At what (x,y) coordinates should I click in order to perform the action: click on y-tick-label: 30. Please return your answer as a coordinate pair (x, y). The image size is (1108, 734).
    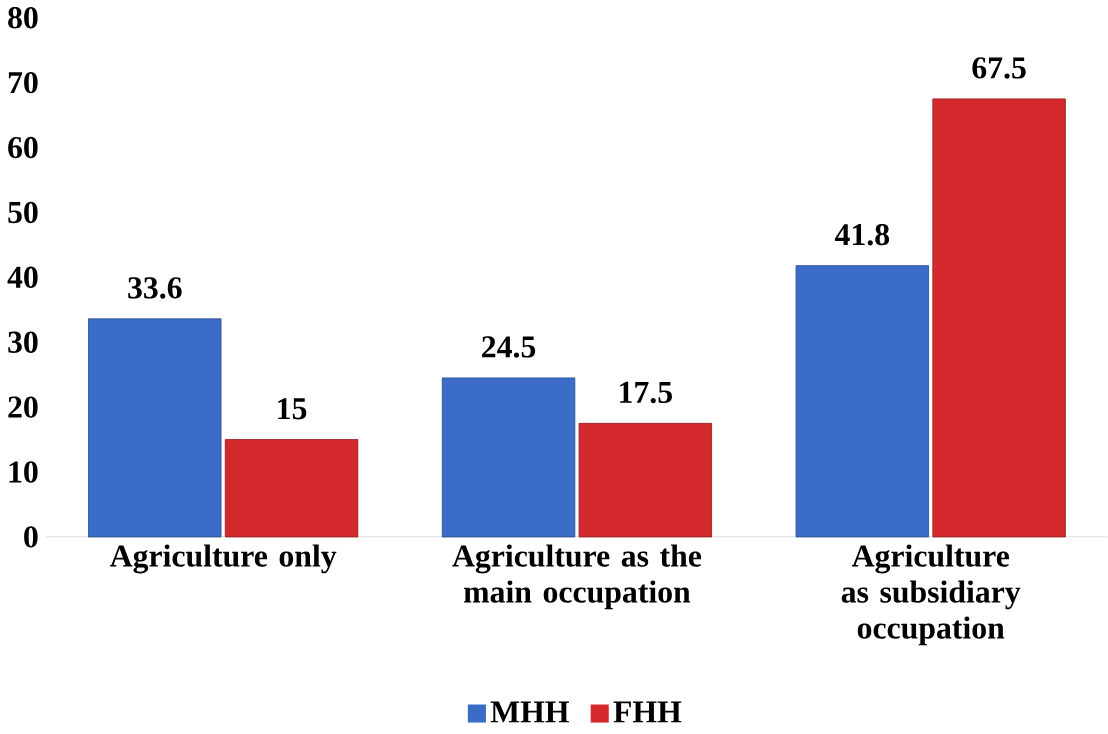
    Looking at the image, I should click on (23, 342).